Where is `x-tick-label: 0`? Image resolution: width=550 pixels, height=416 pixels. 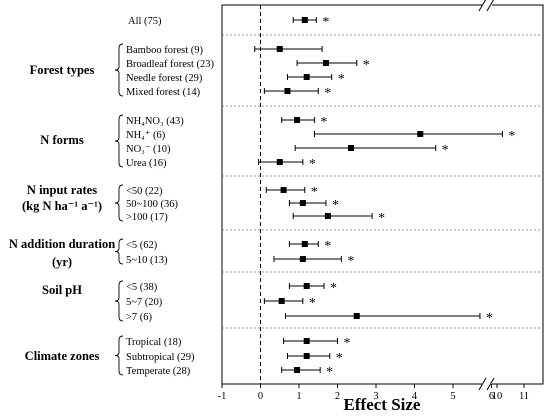
x-tick-label: 0 is located at coordinates (260, 396).